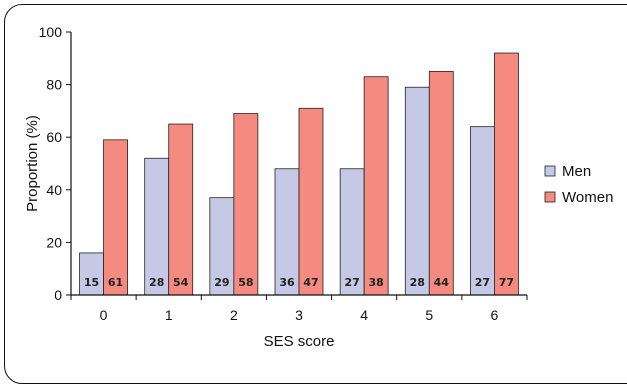 Image resolution: width=627 pixels, height=384 pixels. I want to click on y-tick-label-20: 20, so click(54, 242).